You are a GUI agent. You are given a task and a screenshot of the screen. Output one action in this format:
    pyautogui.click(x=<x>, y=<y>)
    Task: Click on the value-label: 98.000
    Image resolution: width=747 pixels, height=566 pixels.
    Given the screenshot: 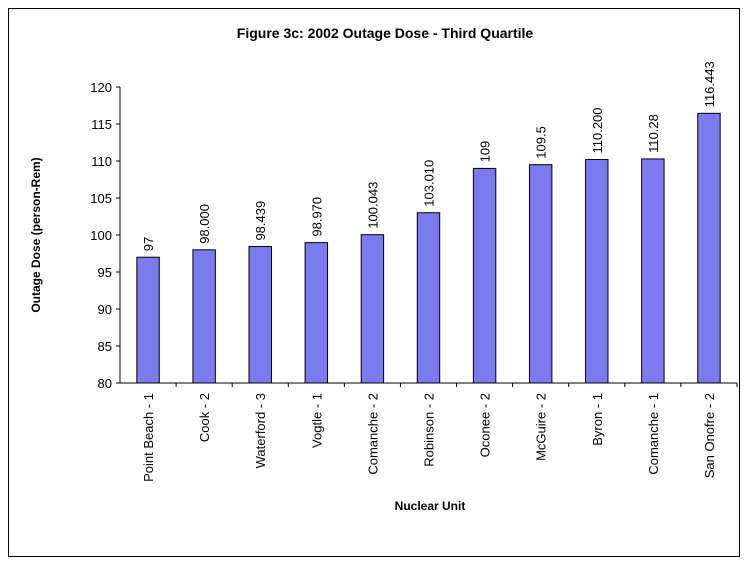 What is the action you would take?
    pyautogui.click(x=204, y=224)
    